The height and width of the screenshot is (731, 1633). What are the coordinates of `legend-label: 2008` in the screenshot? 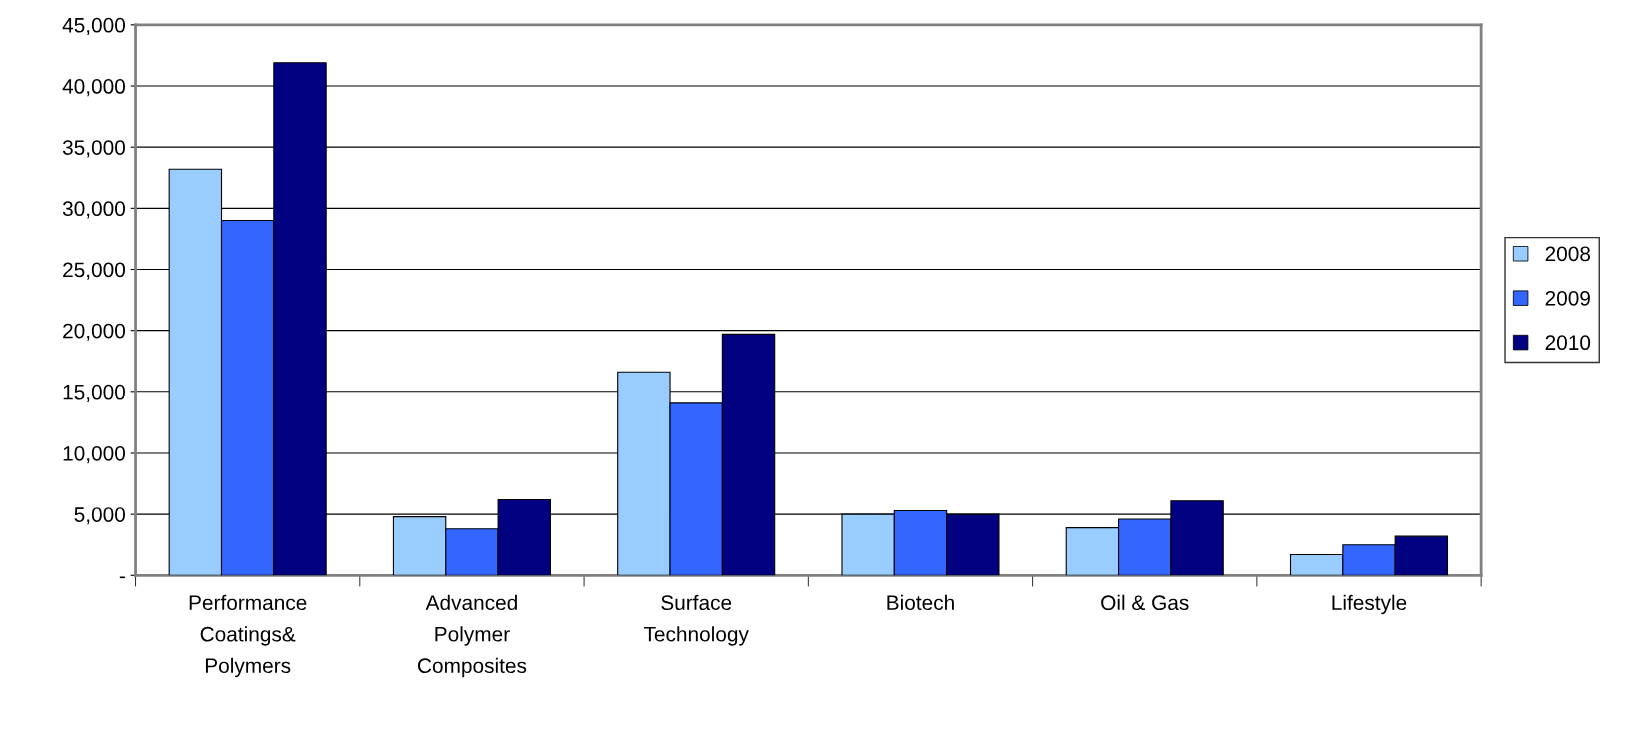 It's located at (1568, 254).